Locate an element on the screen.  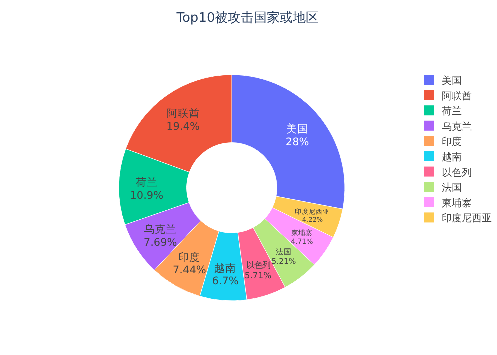
slice-label: 以色列 is located at coordinates (258, 265).